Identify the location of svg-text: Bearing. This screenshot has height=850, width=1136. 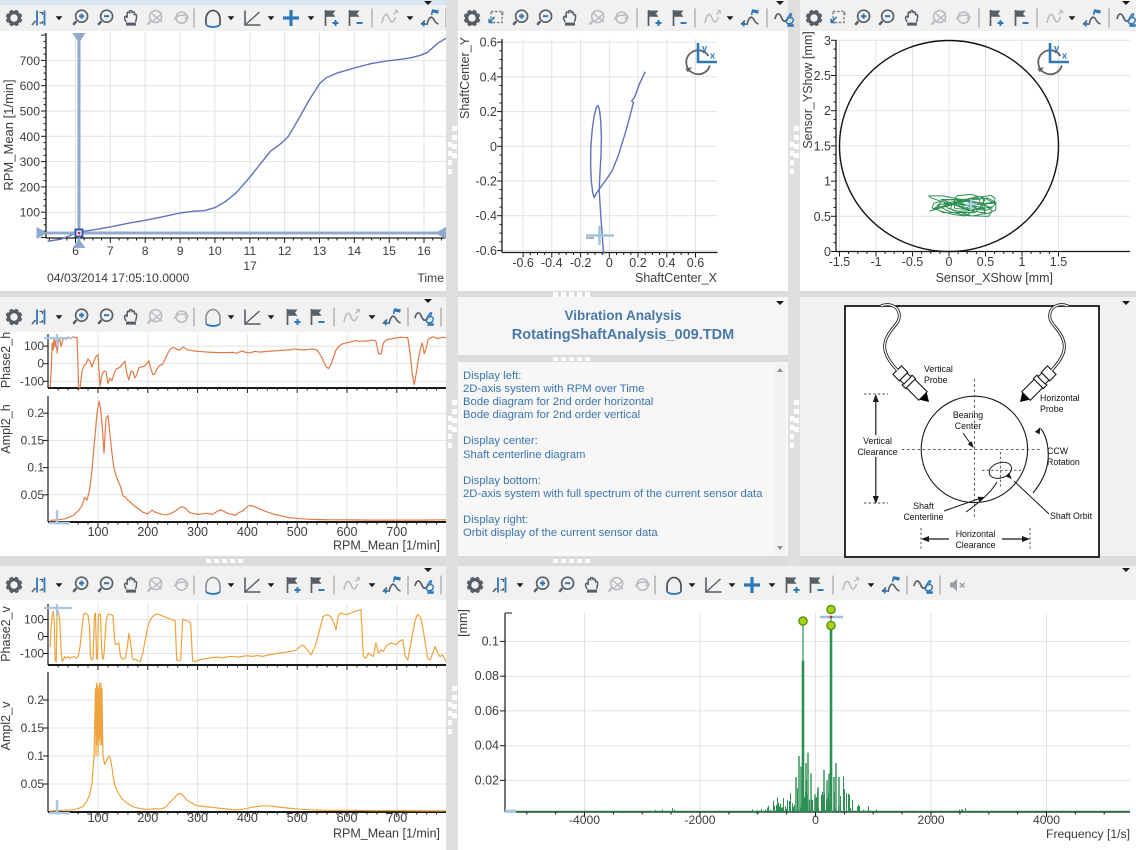
(968, 415).